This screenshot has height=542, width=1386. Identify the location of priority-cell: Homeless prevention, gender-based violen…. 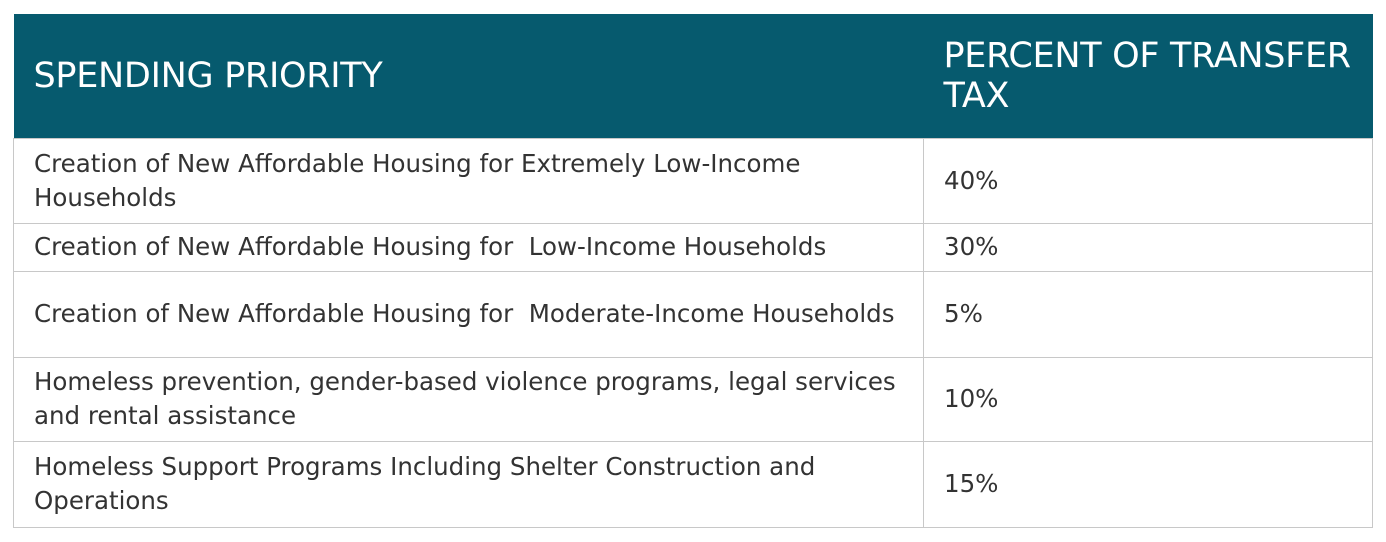
(468, 399).